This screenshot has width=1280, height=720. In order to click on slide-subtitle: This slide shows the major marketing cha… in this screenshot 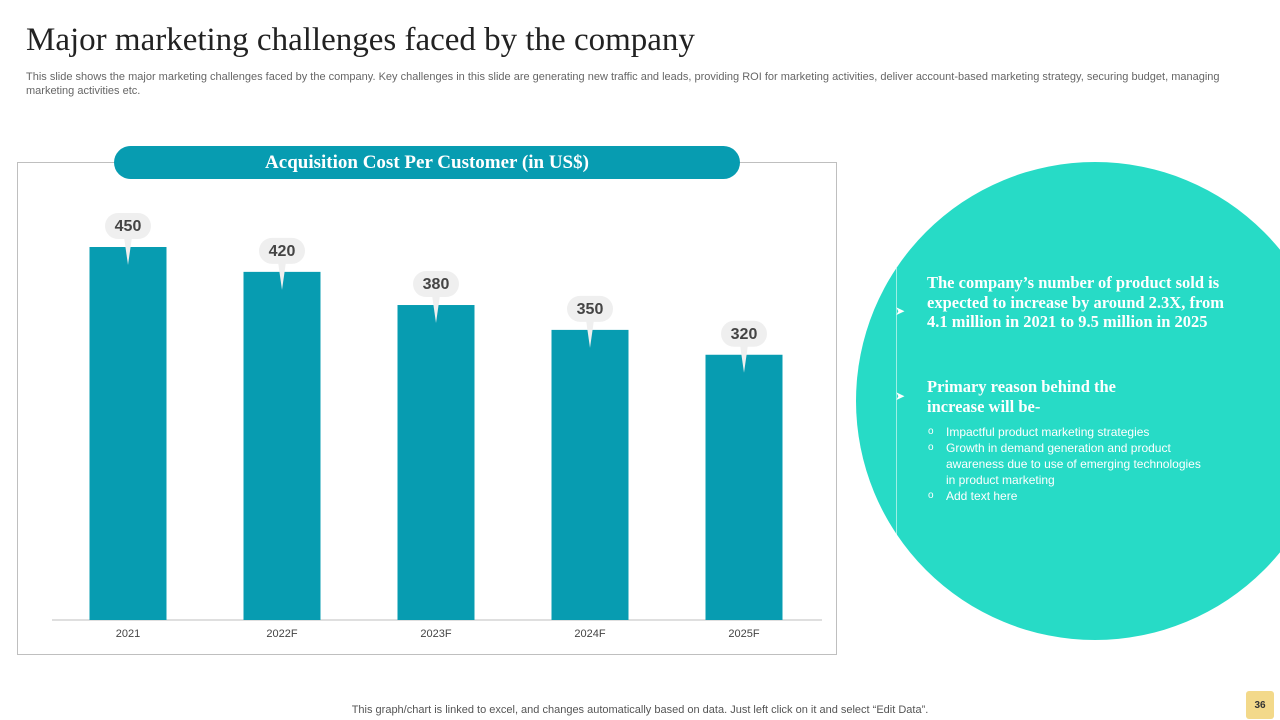, I will do `click(623, 84)`.